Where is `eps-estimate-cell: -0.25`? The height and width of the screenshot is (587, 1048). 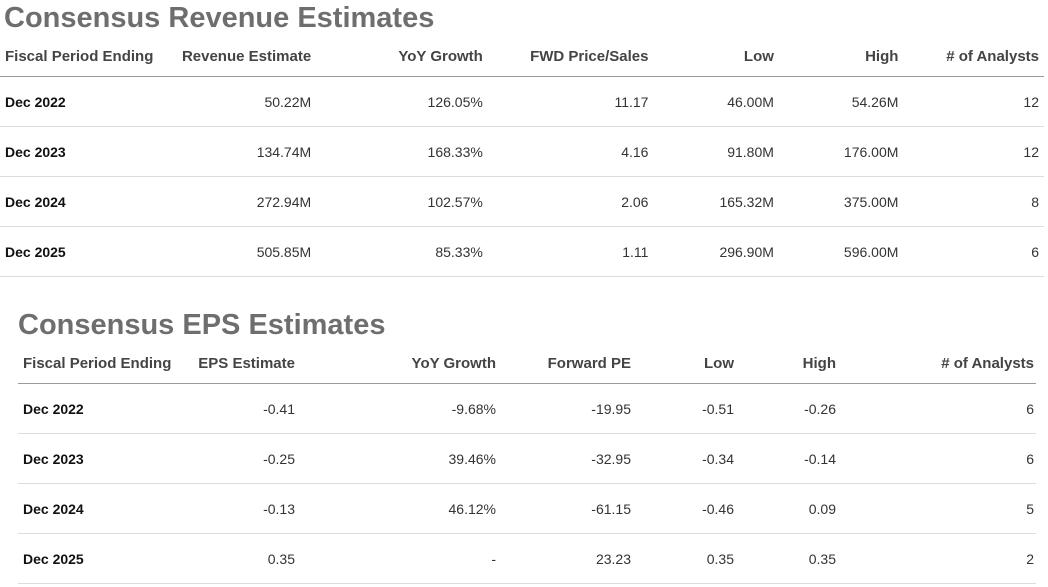 eps-estimate-cell: -0.25 is located at coordinates (241, 458).